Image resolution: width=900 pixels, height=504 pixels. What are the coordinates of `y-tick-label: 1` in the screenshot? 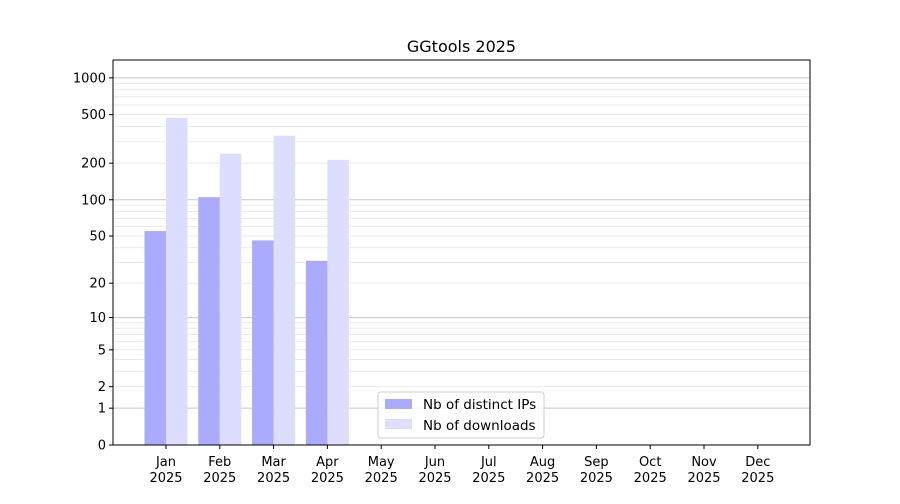 It's located at (102, 409).